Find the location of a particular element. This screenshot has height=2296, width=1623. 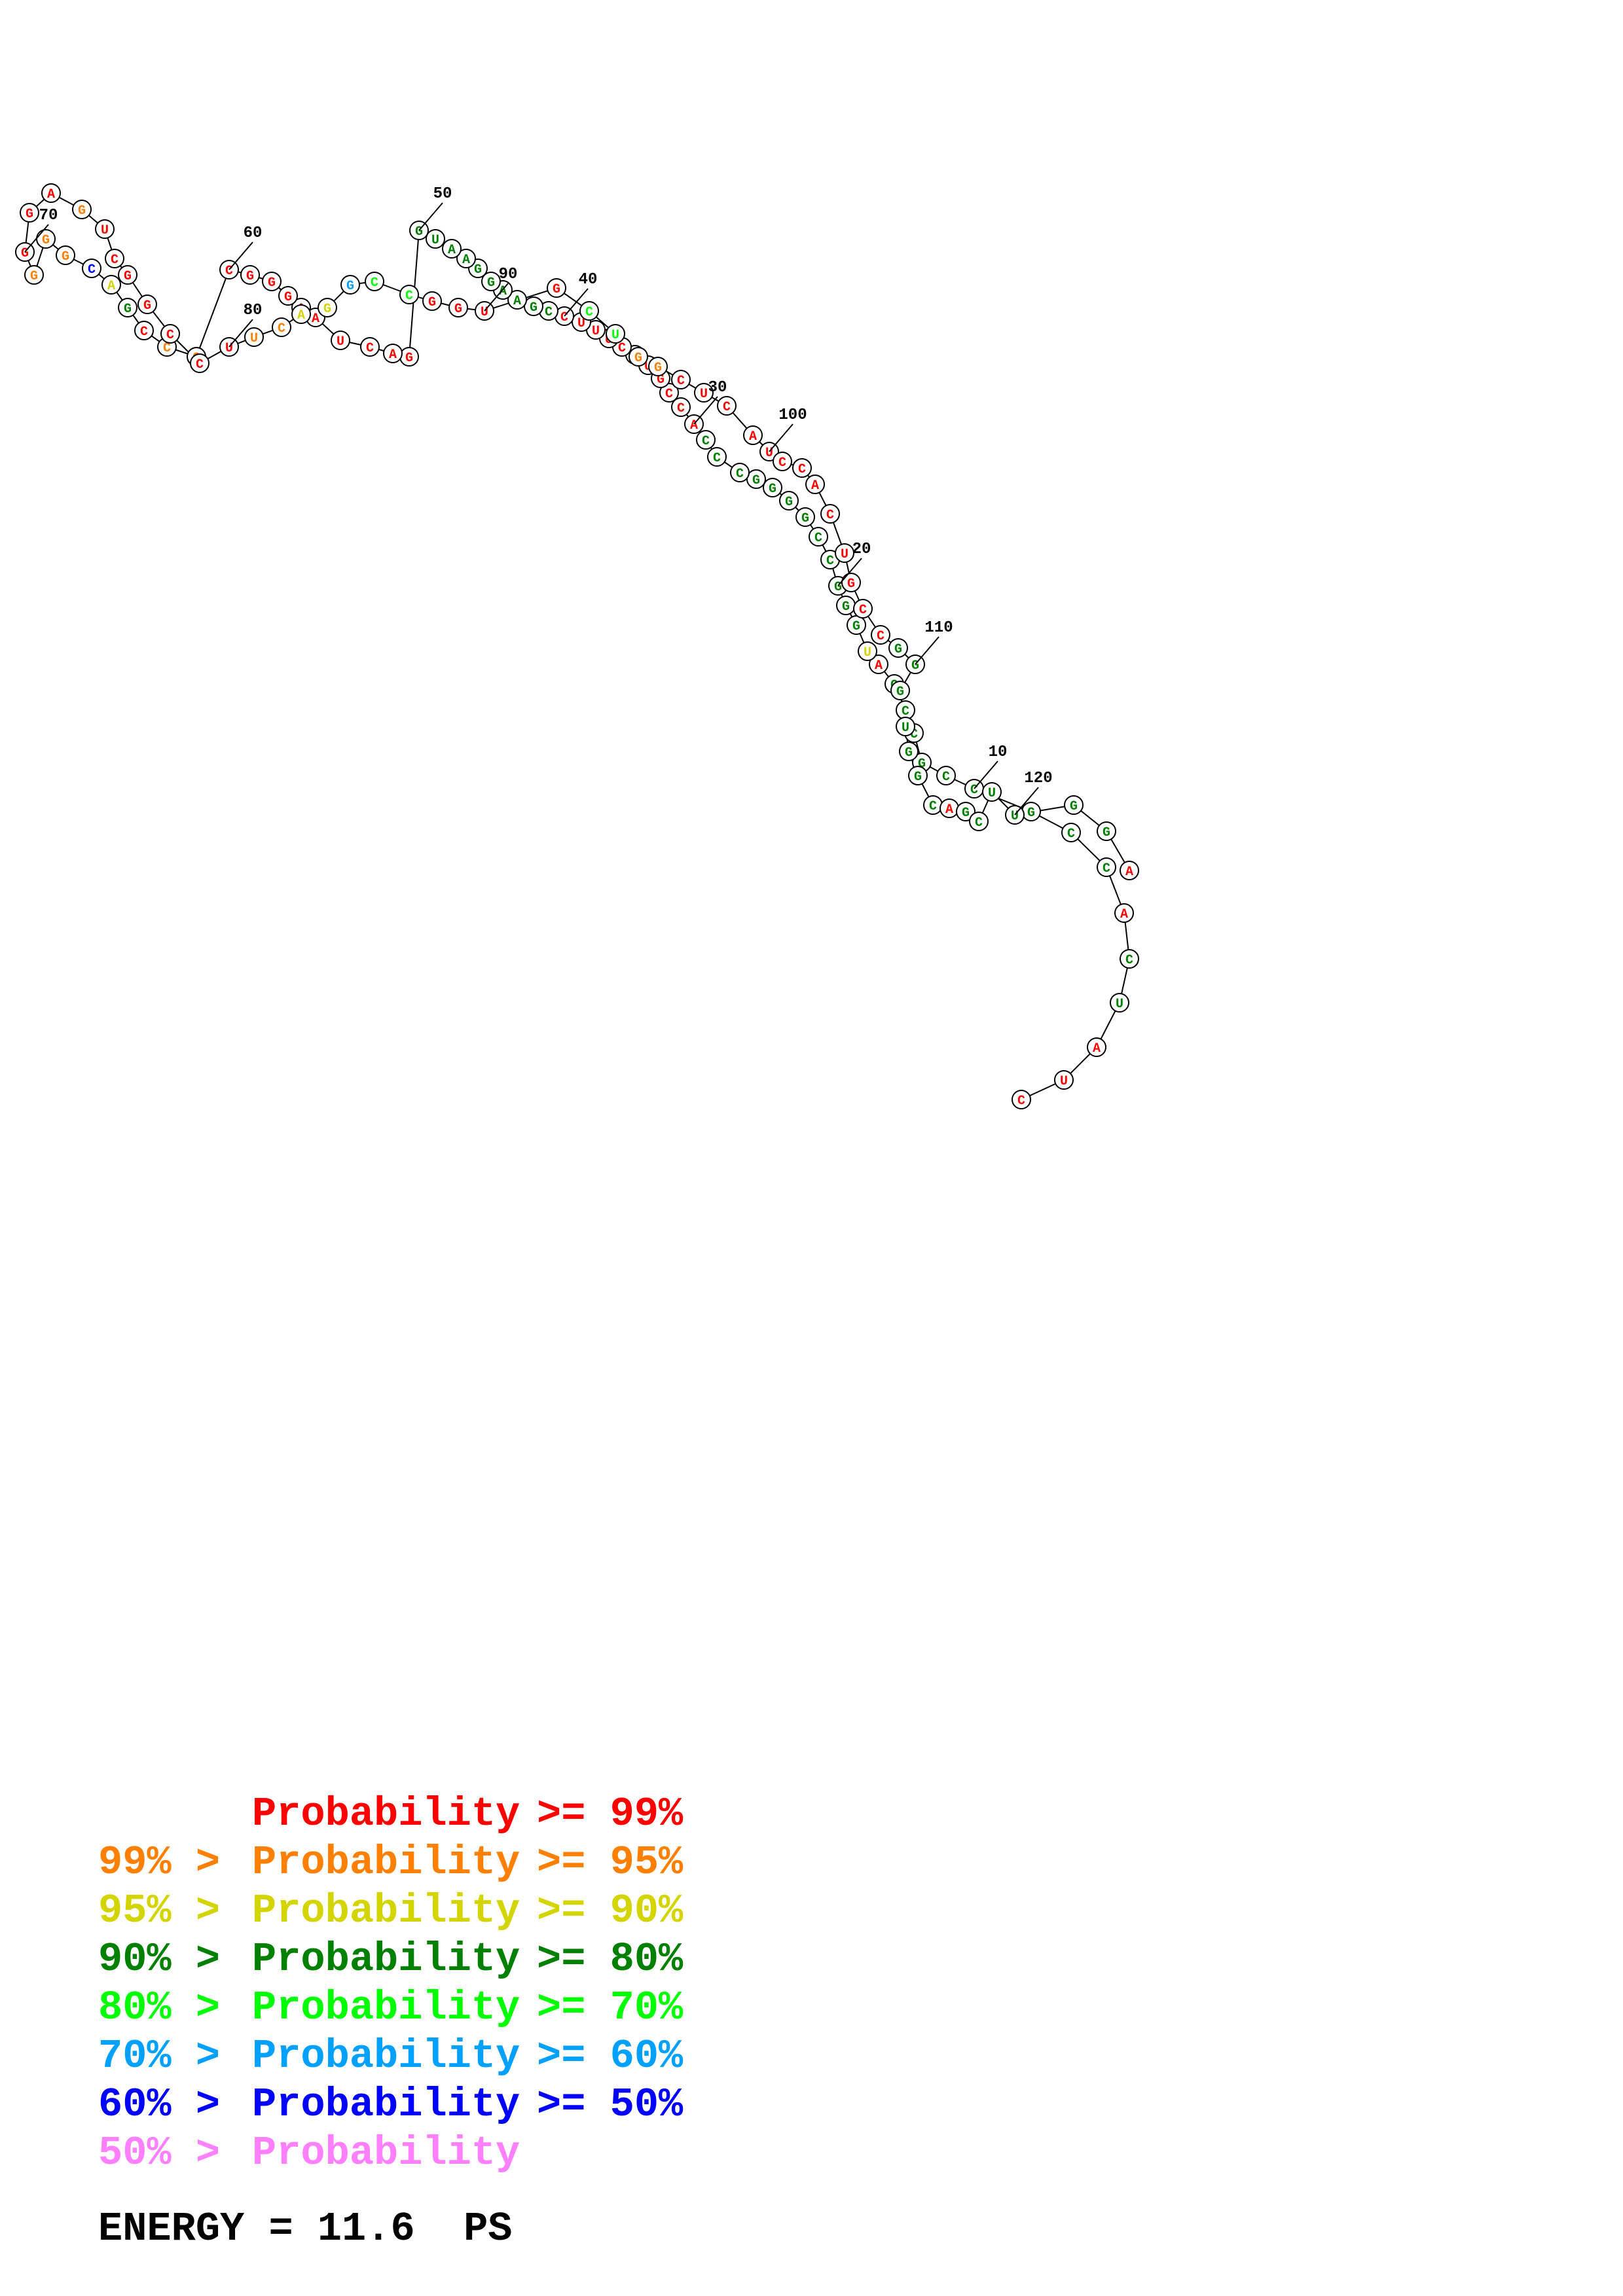

nucleotide-51: G is located at coordinates (409, 357).